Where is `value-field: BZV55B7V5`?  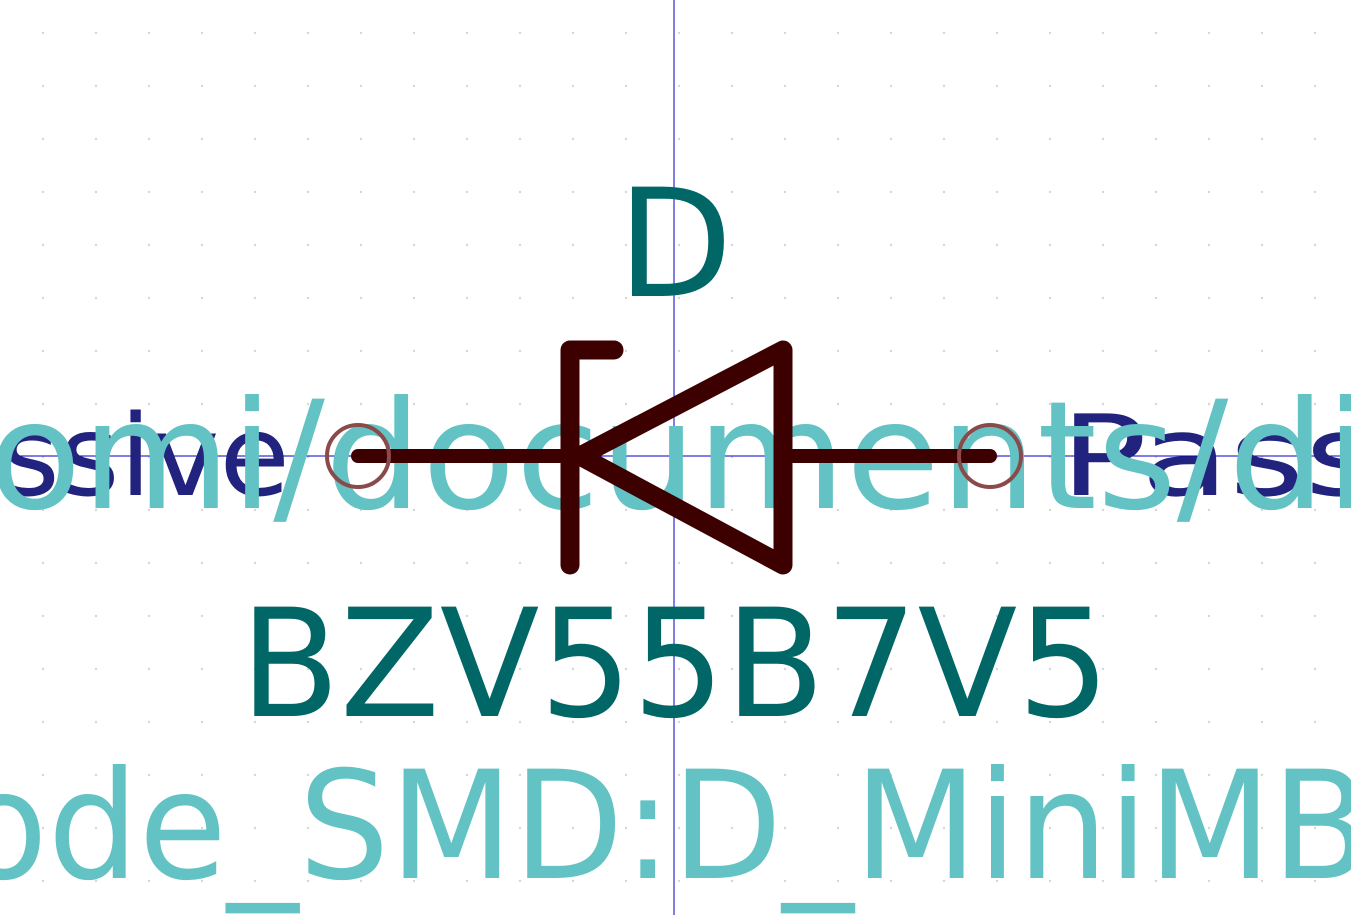
value-field: BZV55B7V5 is located at coordinates (675, 665).